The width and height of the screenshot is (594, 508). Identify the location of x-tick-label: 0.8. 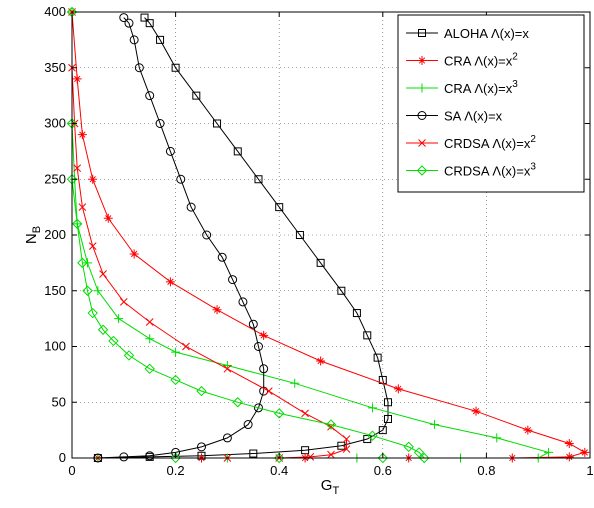
(486, 470).